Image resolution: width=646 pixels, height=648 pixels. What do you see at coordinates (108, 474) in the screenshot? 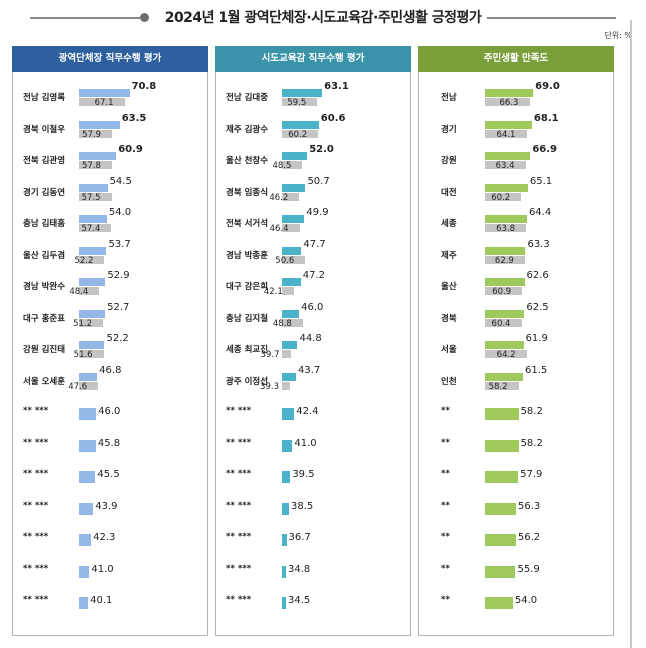
I see `governors-current-value: 45.5` at bounding box center [108, 474].